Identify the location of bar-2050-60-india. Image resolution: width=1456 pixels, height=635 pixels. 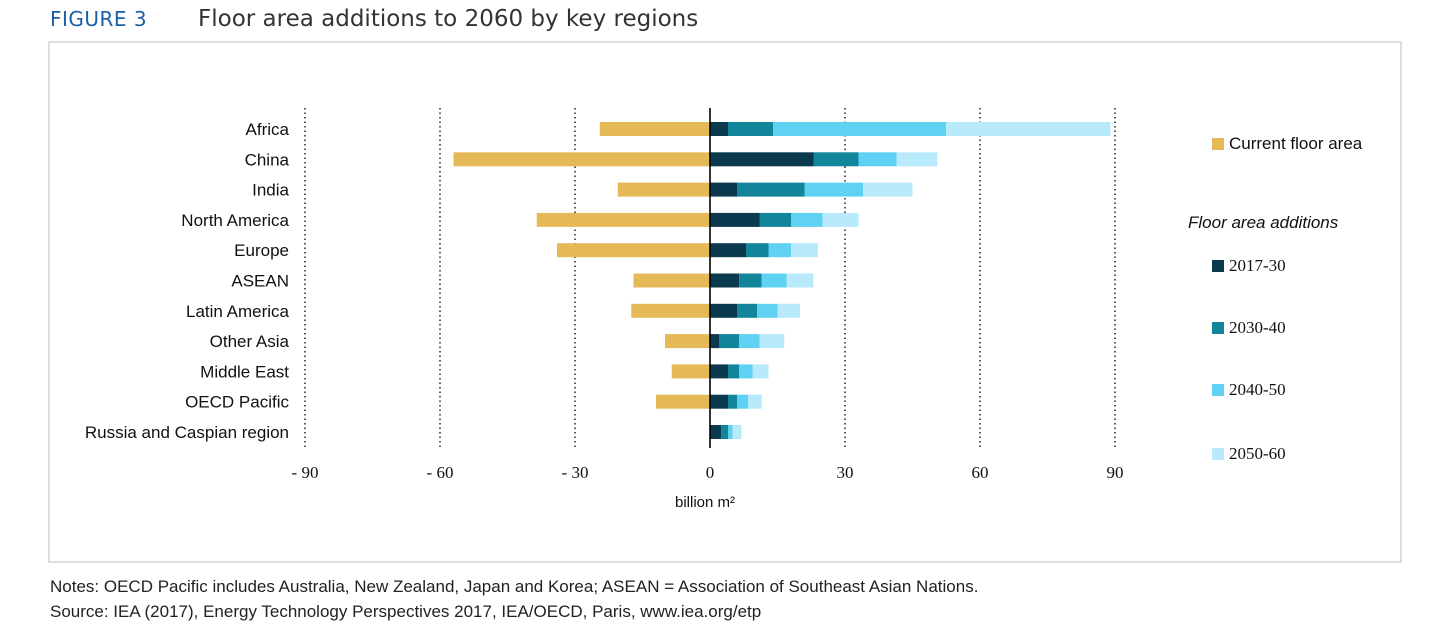
(888, 189).